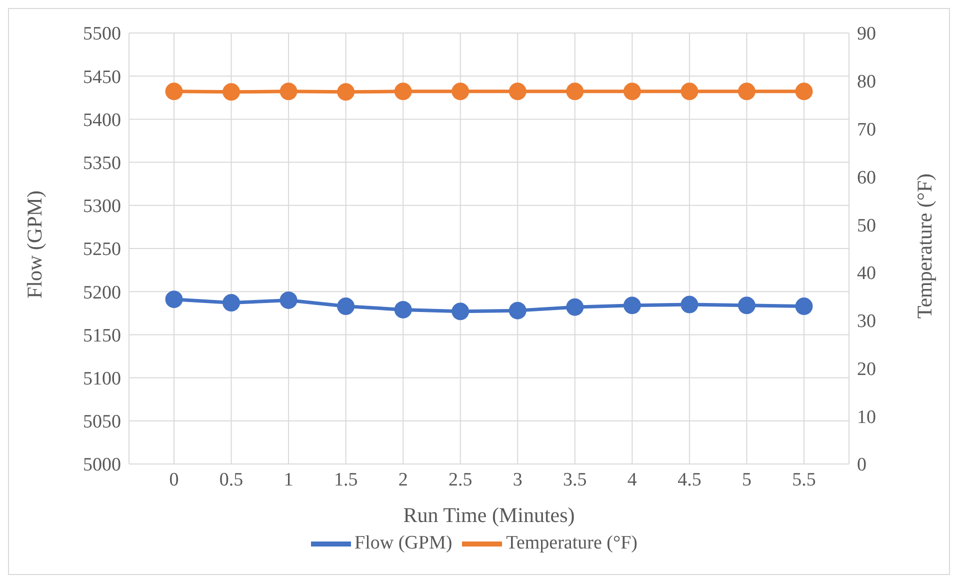  Describe the element at coordinates (489, 515) in the screenshot. I see `x-axis-title: Run Time (Minutes)` at that location.